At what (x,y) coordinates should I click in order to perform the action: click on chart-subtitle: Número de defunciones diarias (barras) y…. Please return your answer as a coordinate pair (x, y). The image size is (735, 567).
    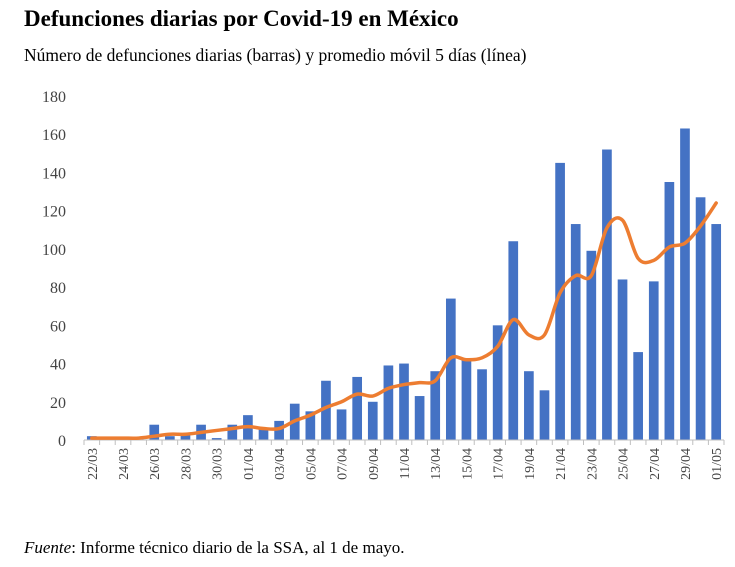
    Looking at the image, I should click on (275, 55).